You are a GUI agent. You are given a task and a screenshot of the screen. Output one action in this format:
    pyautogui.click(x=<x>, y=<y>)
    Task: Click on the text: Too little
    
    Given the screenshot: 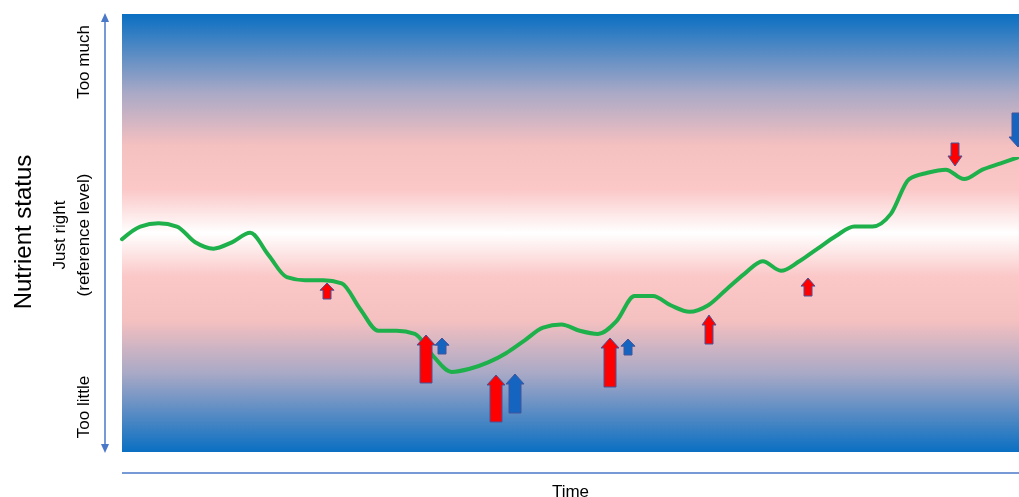 What is the action you would take?
    pyautogui.click(x=83, y=407)
    